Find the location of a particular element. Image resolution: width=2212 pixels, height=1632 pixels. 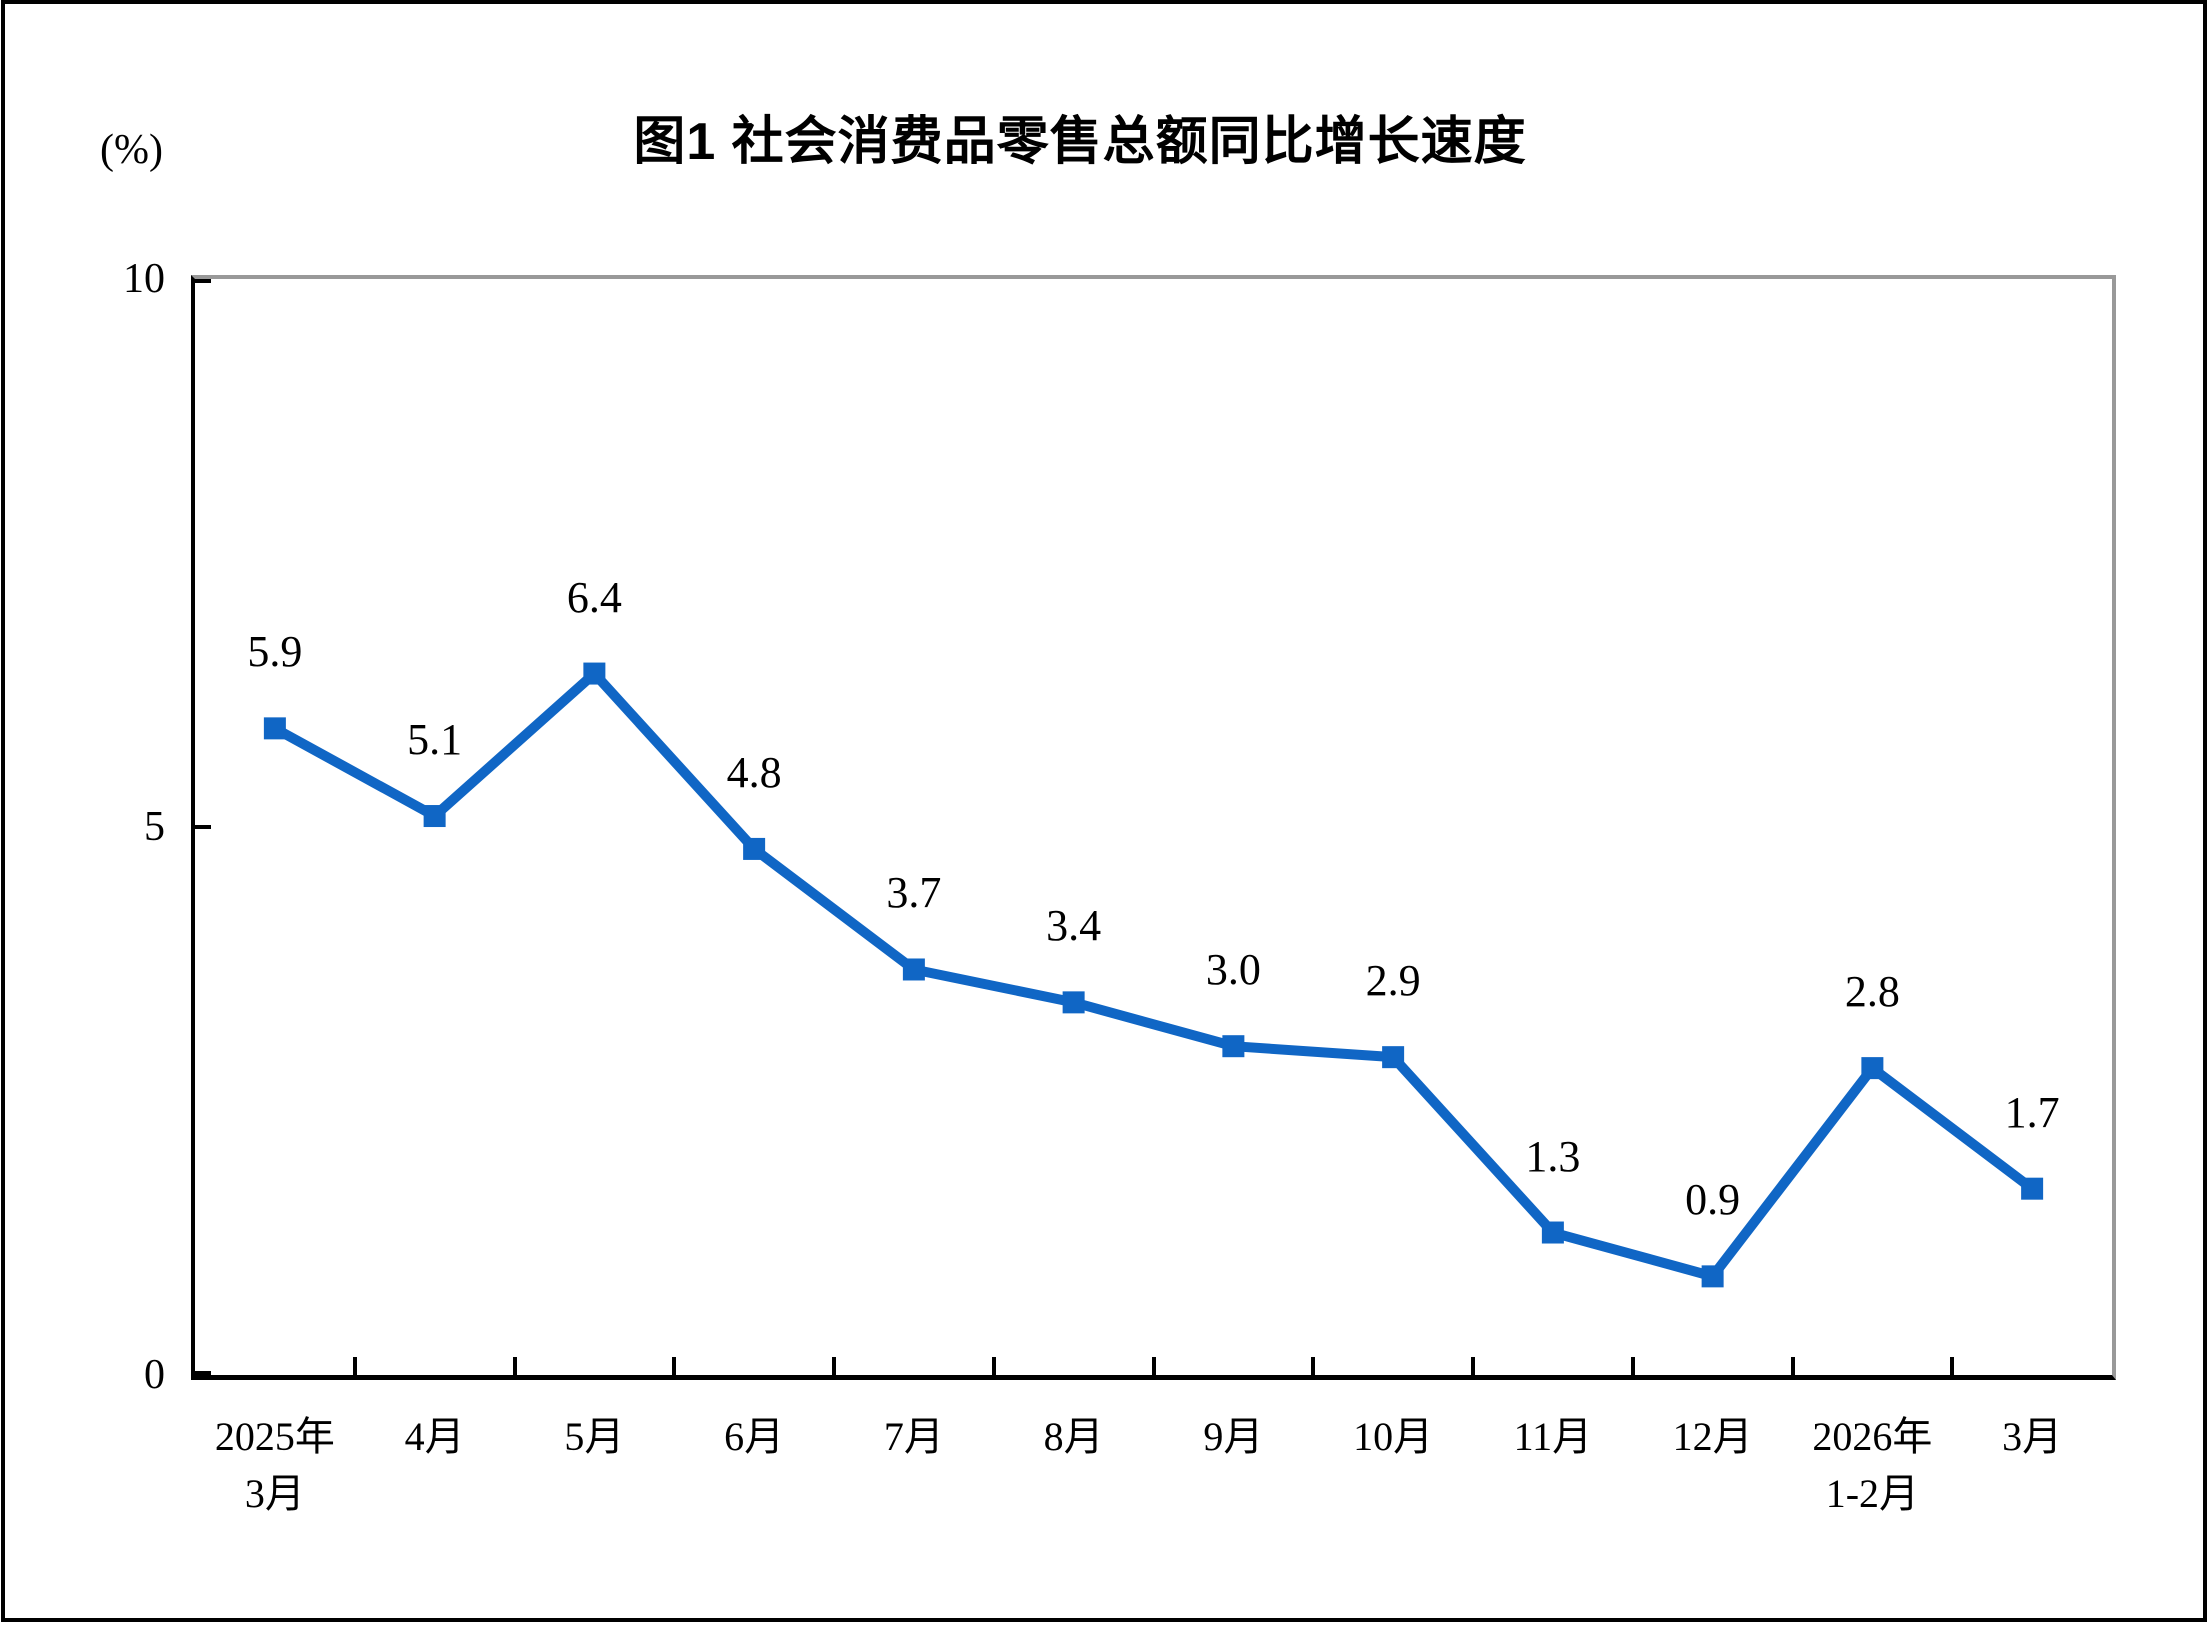

data-label: 3.7 is located at coordinates (914, 893).